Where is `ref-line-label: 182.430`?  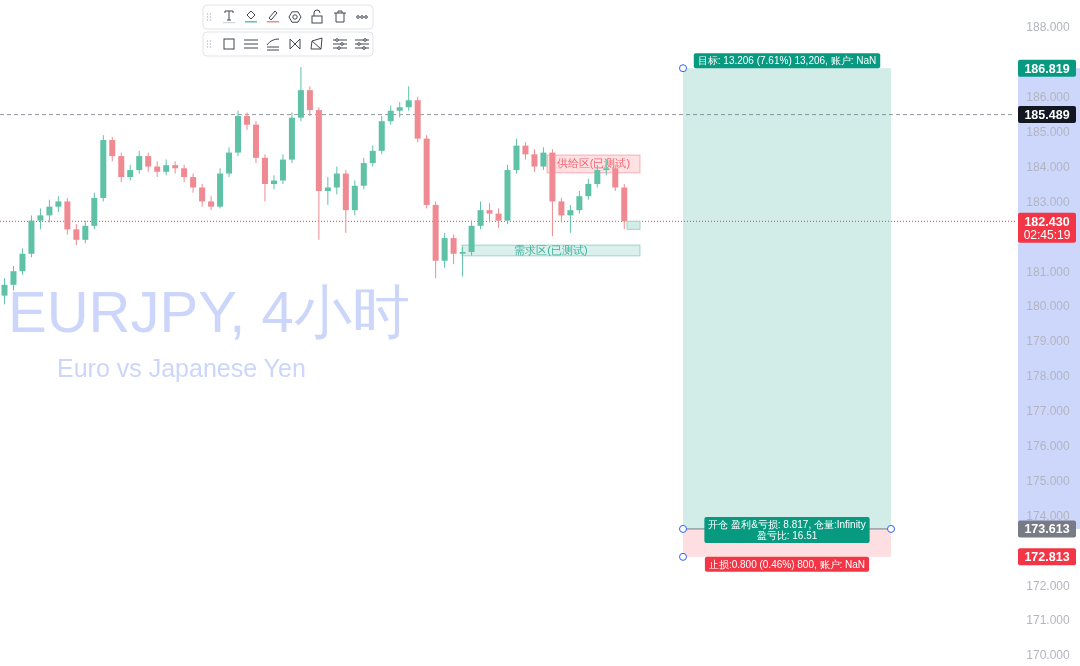
ref-line-label: 182.430 is located at coordinates (1047, 221).